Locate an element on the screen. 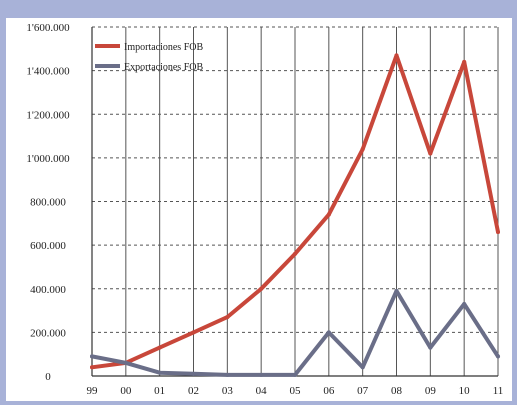 This screenshot has width=517, height=405. x-tick-label: 04 is located at coordinates (262, 391).